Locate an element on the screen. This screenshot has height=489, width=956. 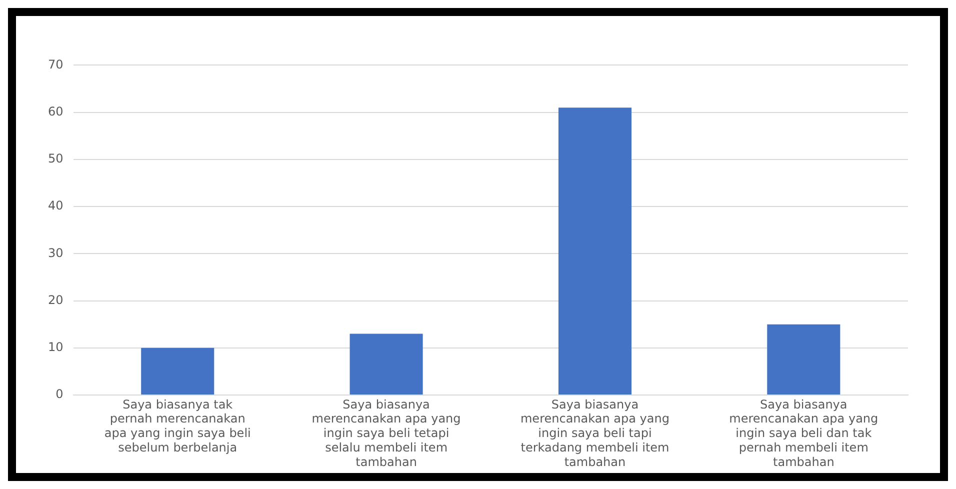
y-tick-label: 30 is located at coordinates (56, 253).